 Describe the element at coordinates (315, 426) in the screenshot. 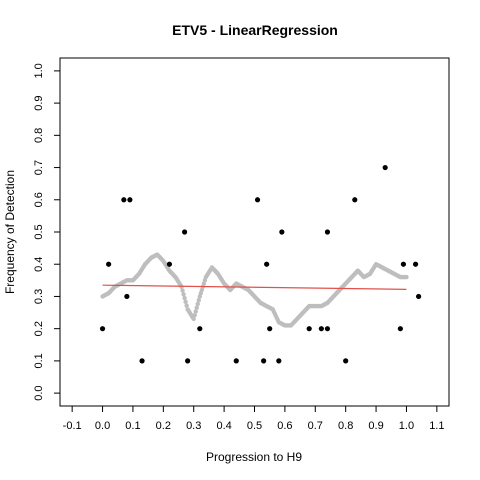

I see `x-tick-label: 0.7` at that location.